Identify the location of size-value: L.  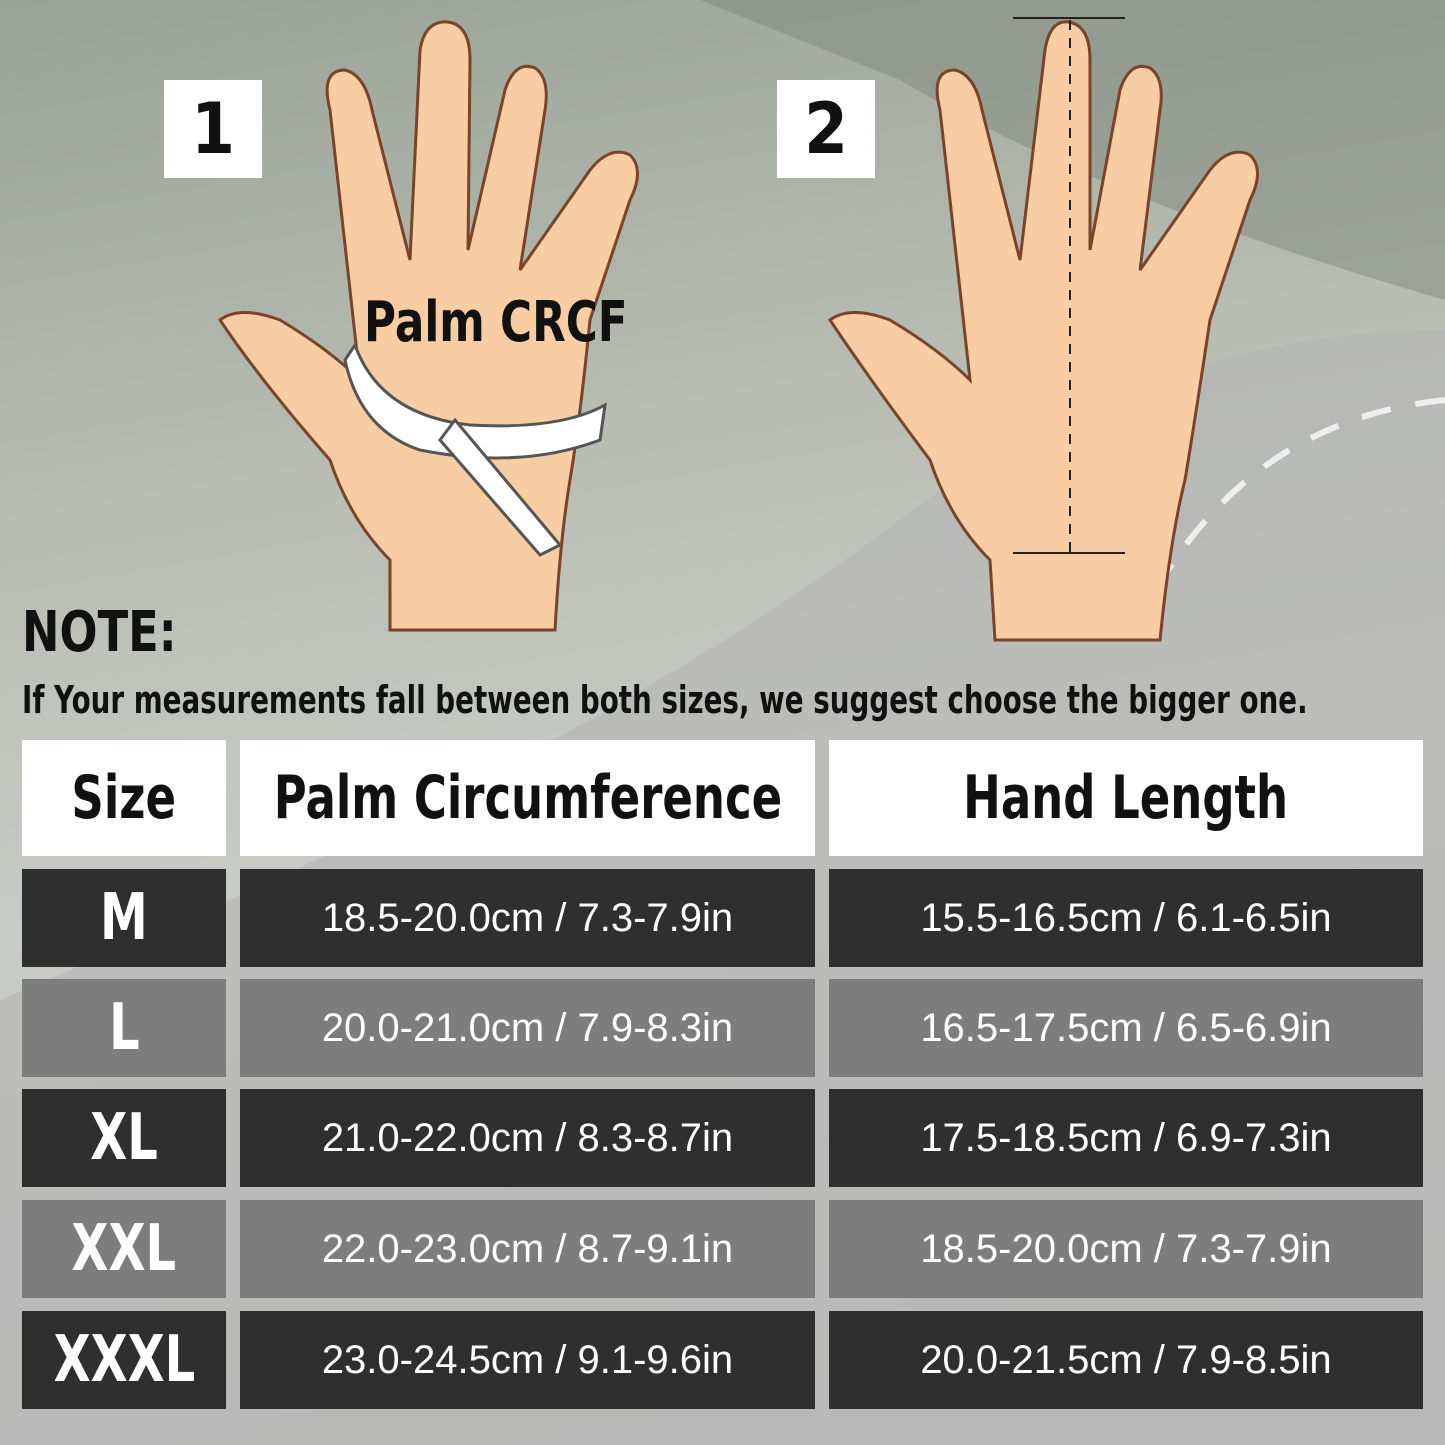
(124, 1028).